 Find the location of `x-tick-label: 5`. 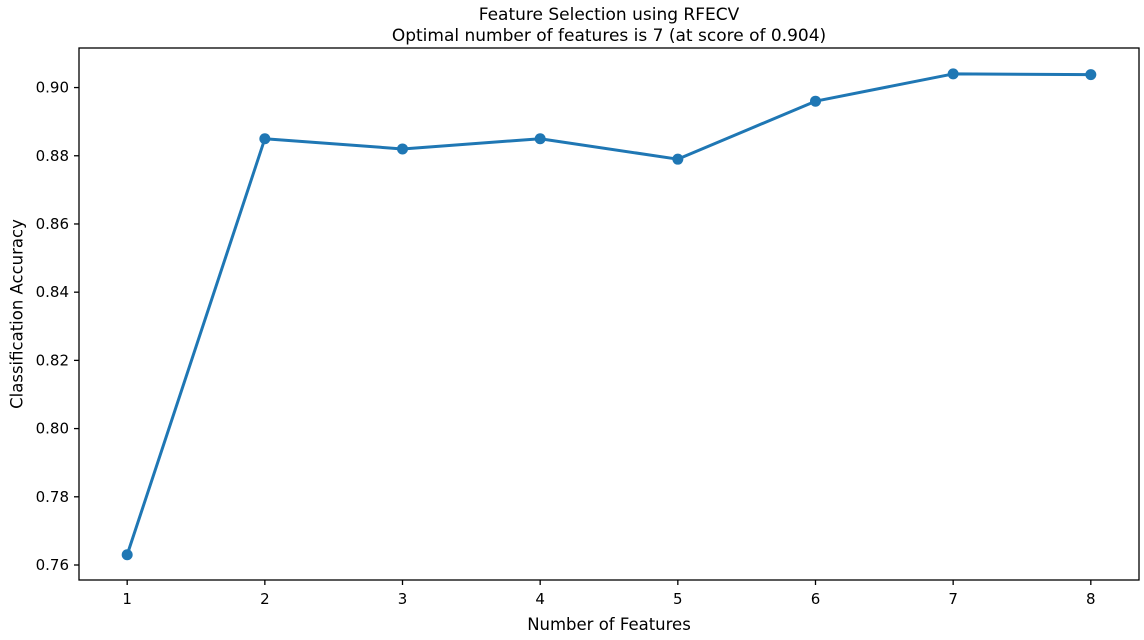

x-tick-label: 5 is located at coordinates (678, 599).